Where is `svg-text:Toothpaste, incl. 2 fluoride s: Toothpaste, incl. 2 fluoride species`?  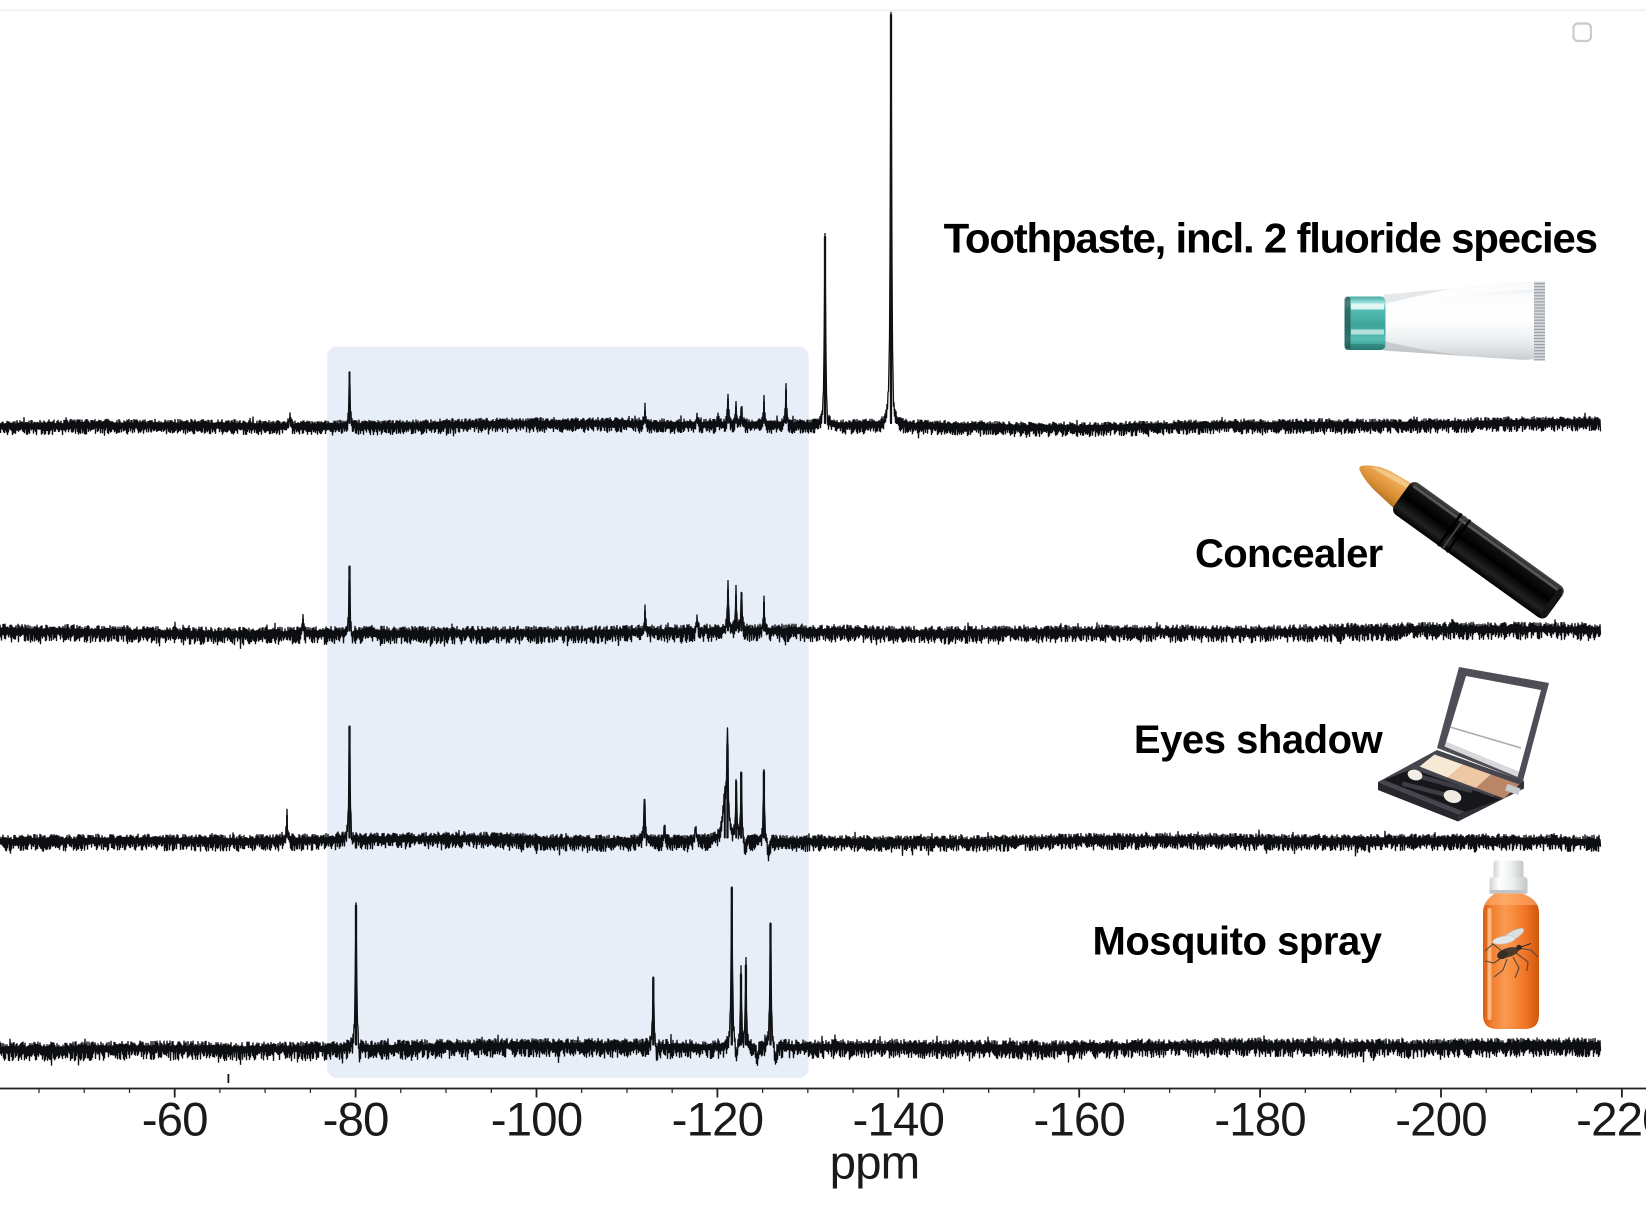 svg-text:Toothpaste, incl. 2 fluoride s: Toothpaste, incl. 2 fluoride species is located at coordinates (1270, 237).